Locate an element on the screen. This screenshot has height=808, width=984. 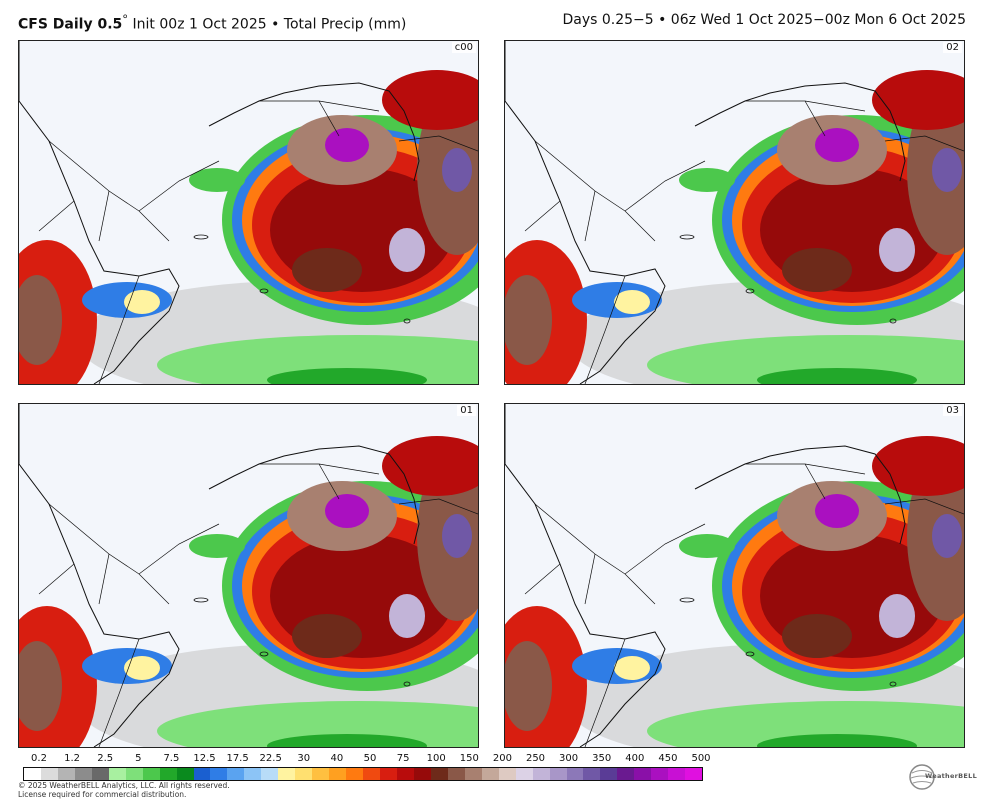
init-info: Init 00z 1 Oct 2025 • Total Precip (mm) is located at coordinates (267, 24).